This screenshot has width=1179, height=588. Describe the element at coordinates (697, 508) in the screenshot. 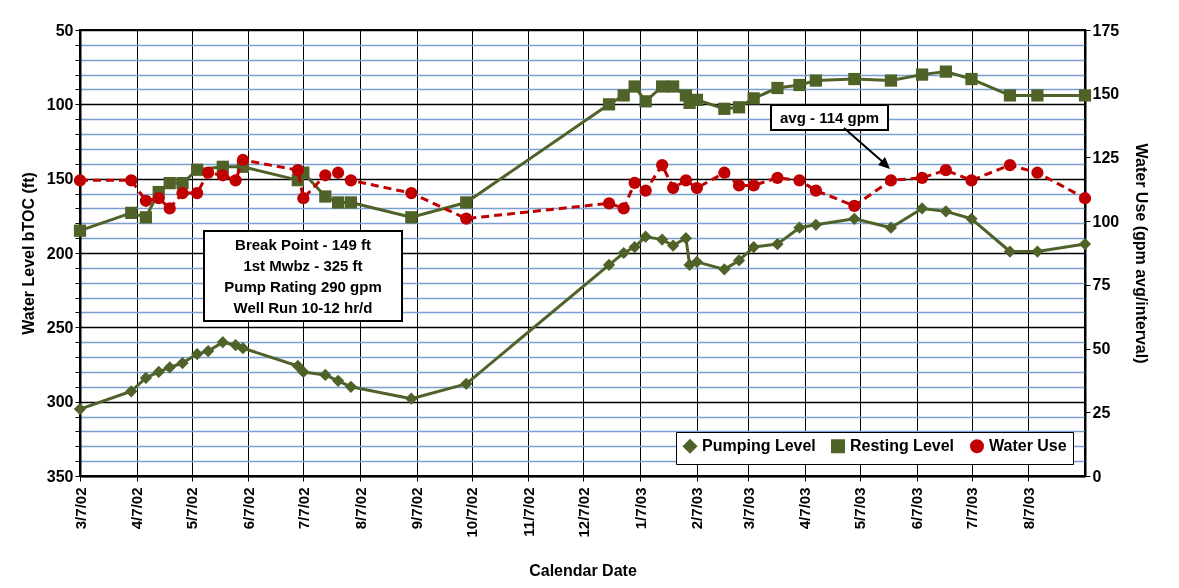

I see `x-tick-label: 2/7/03` at that location.